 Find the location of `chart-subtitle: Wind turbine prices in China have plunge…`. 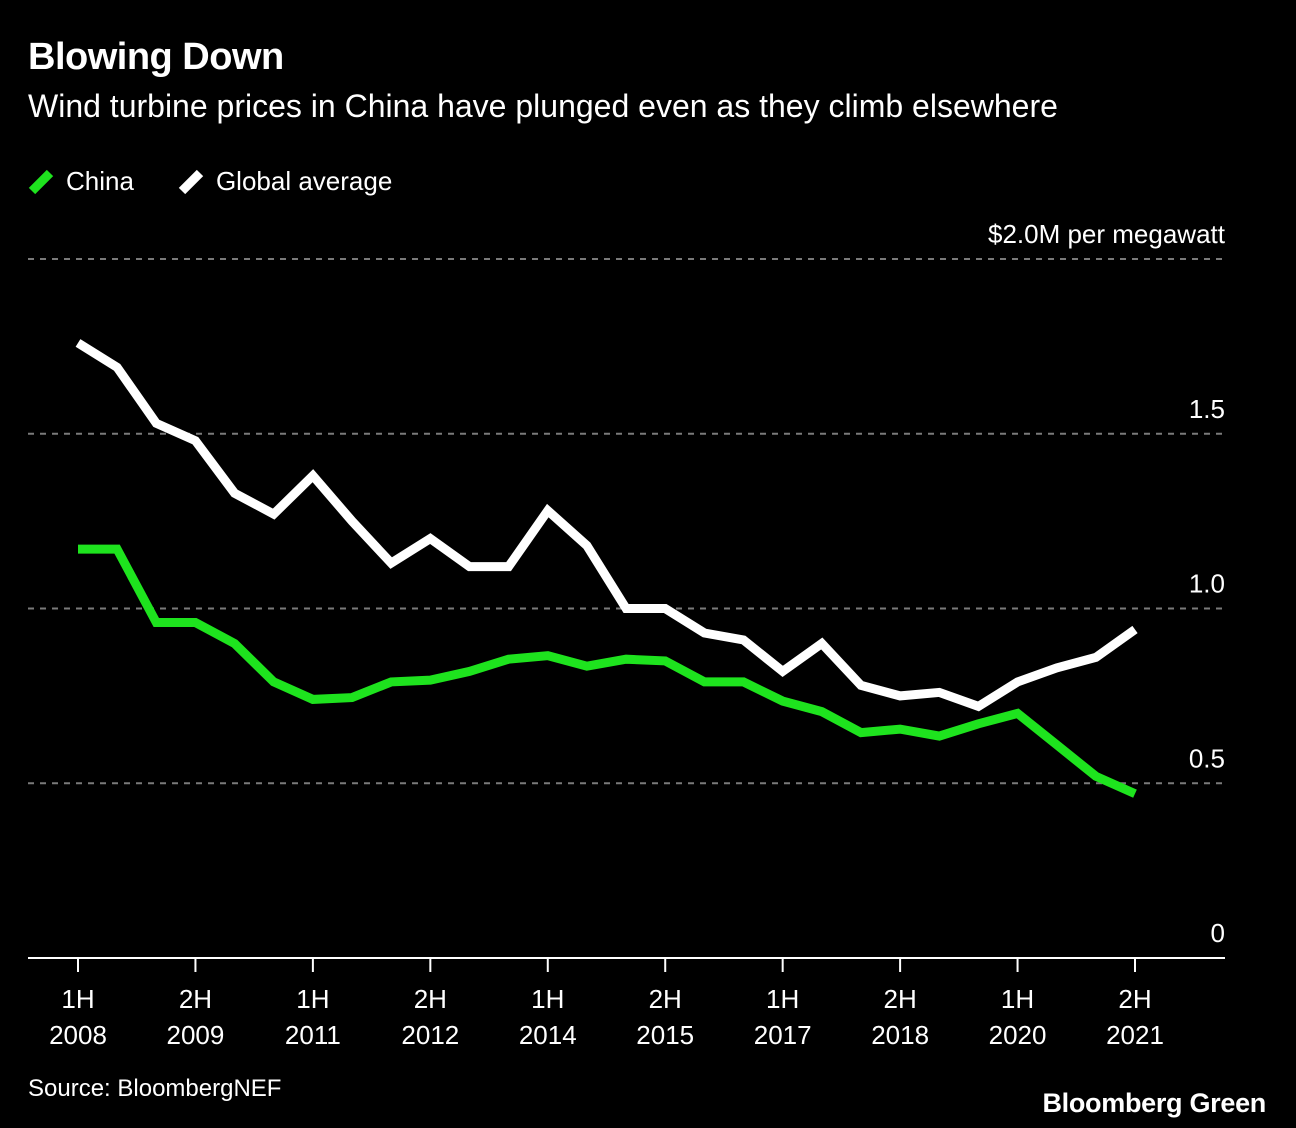

chart-subtitle: Wind turbine prices in China have plunge… is located at coordinates (543, 106).